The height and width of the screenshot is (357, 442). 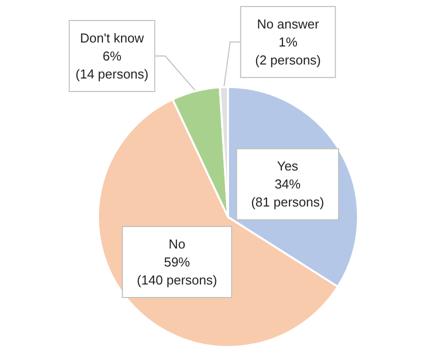 I want to click on slice-label: Yes, so click(x=287, y=166).